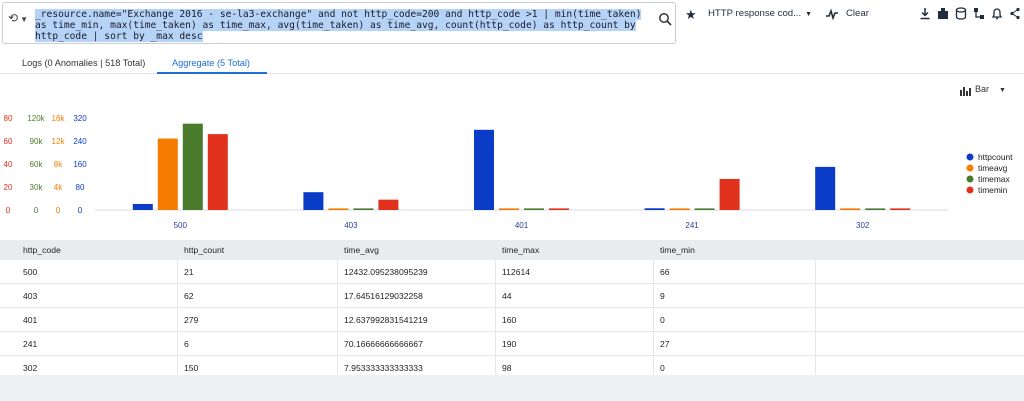  What do you see at coordinates (42, 250) in the screenshot?
I see `column-header-http-code: http_code` at bounding box center [42, 250].